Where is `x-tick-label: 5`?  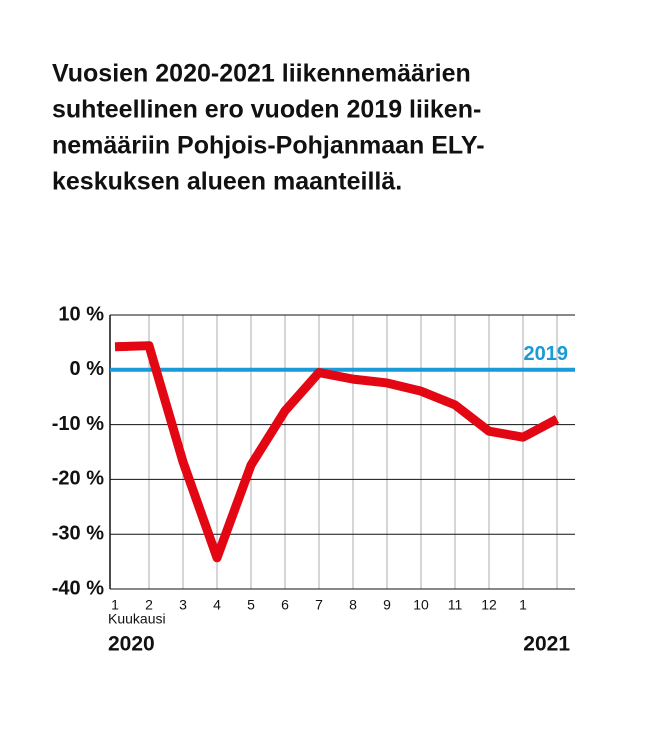 x-tick-label: 5 is located at coordinates (251, 605).